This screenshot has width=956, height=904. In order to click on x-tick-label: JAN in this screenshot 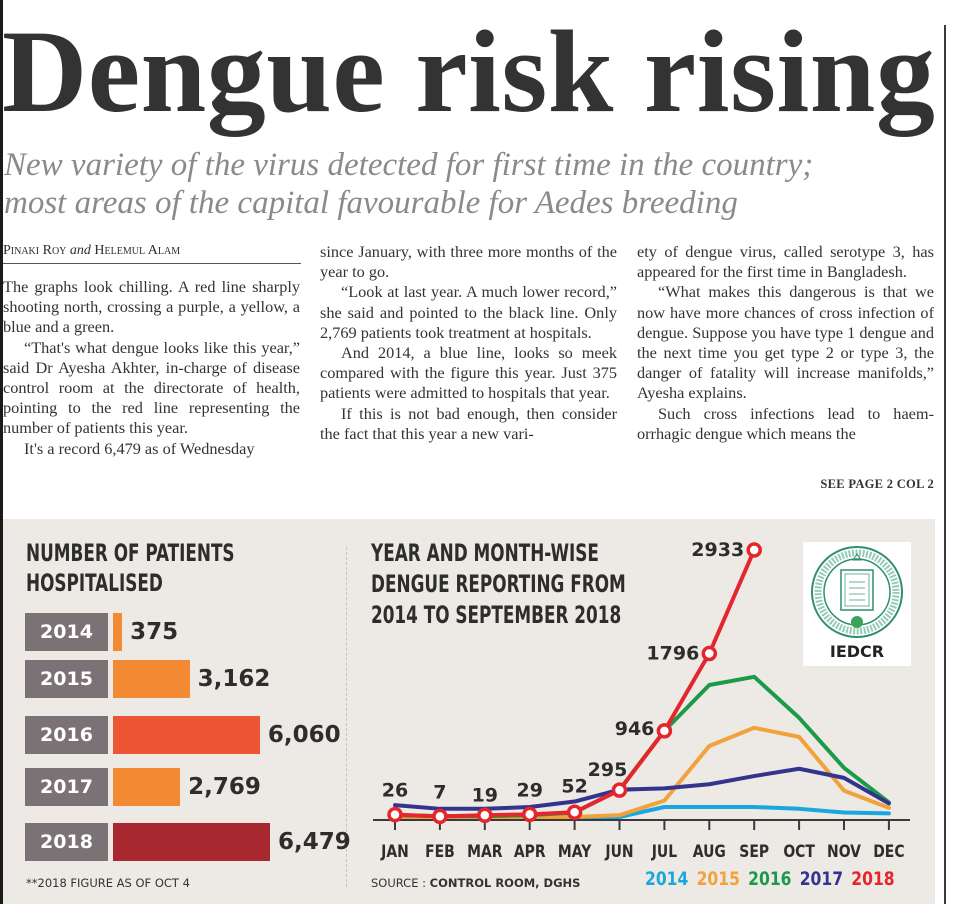, I will do `click(394, 852)`.